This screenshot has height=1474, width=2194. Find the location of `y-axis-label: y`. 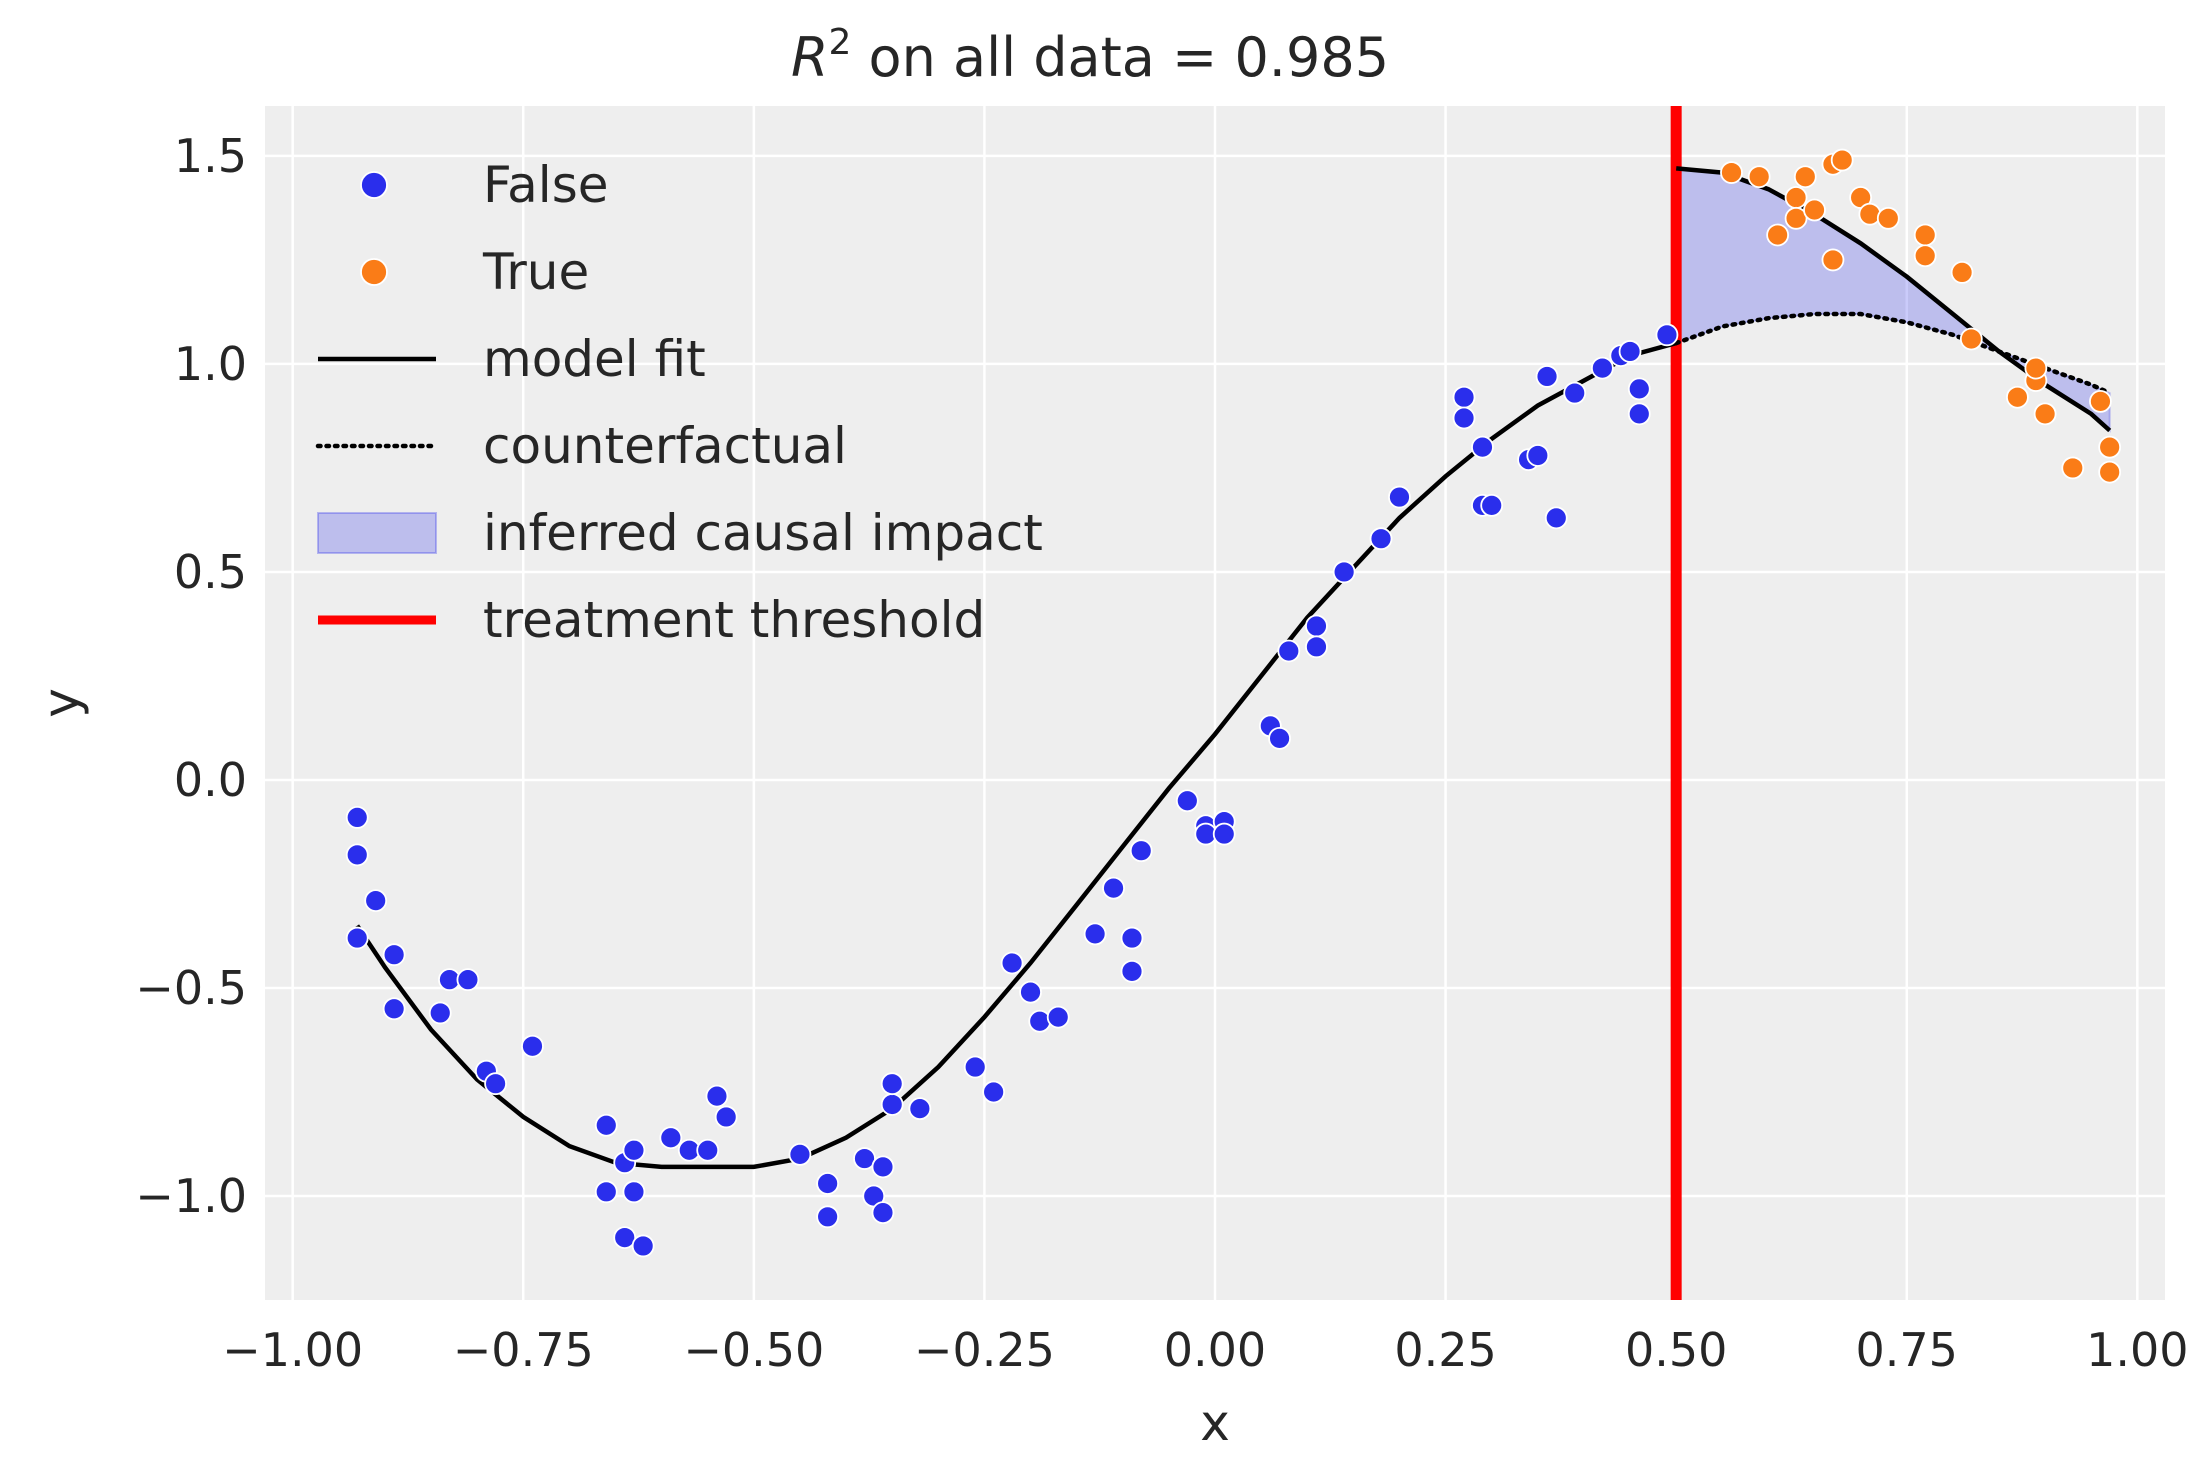

y-axis-label: y is located at coordinates (61, 703).